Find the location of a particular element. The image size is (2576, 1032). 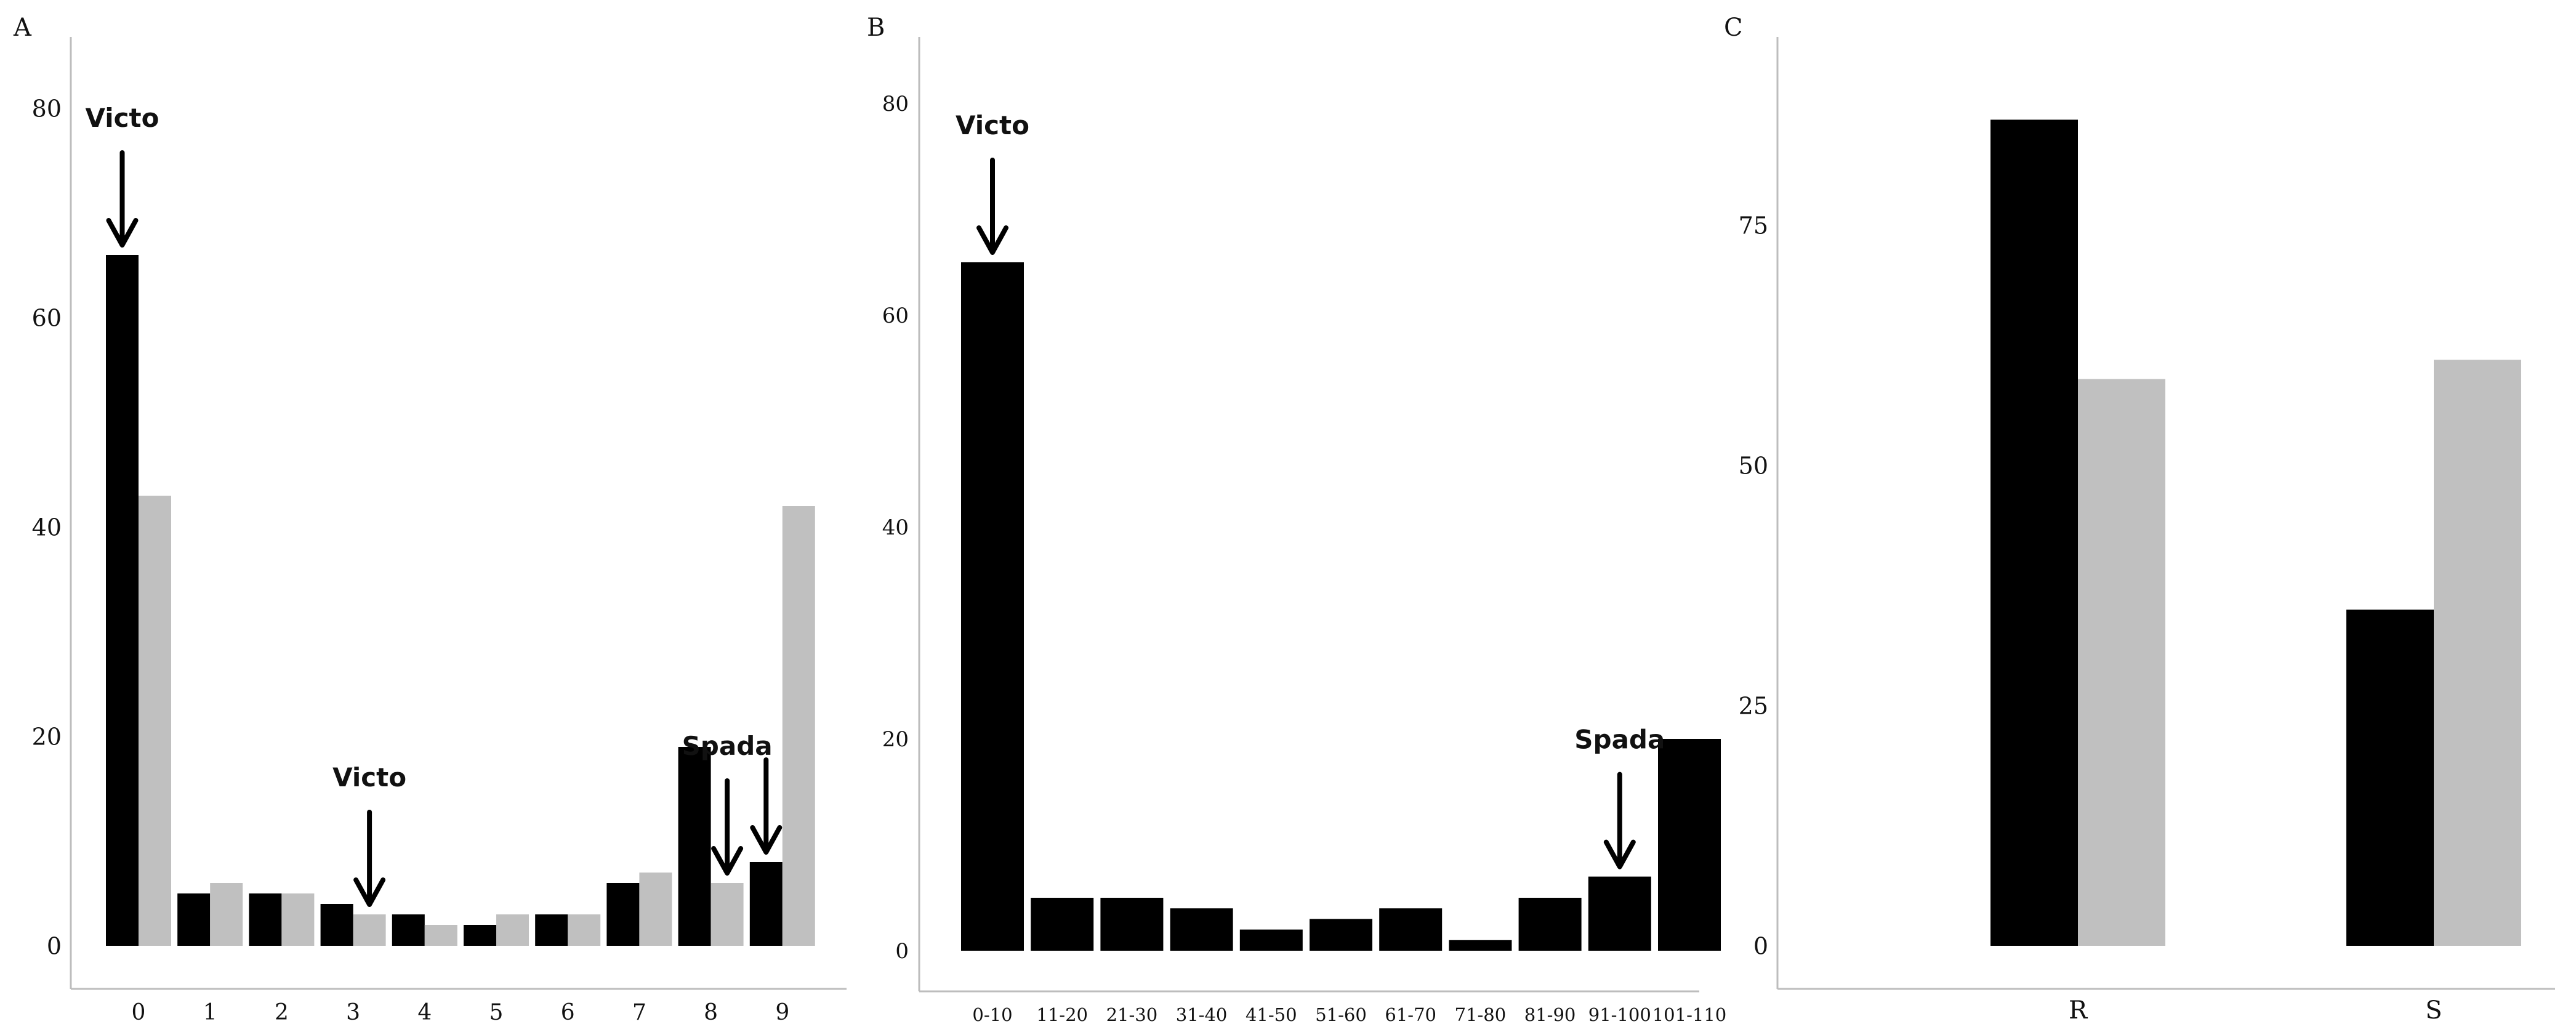

x-tick-label: 5 is located at coordinates (496, 1013).